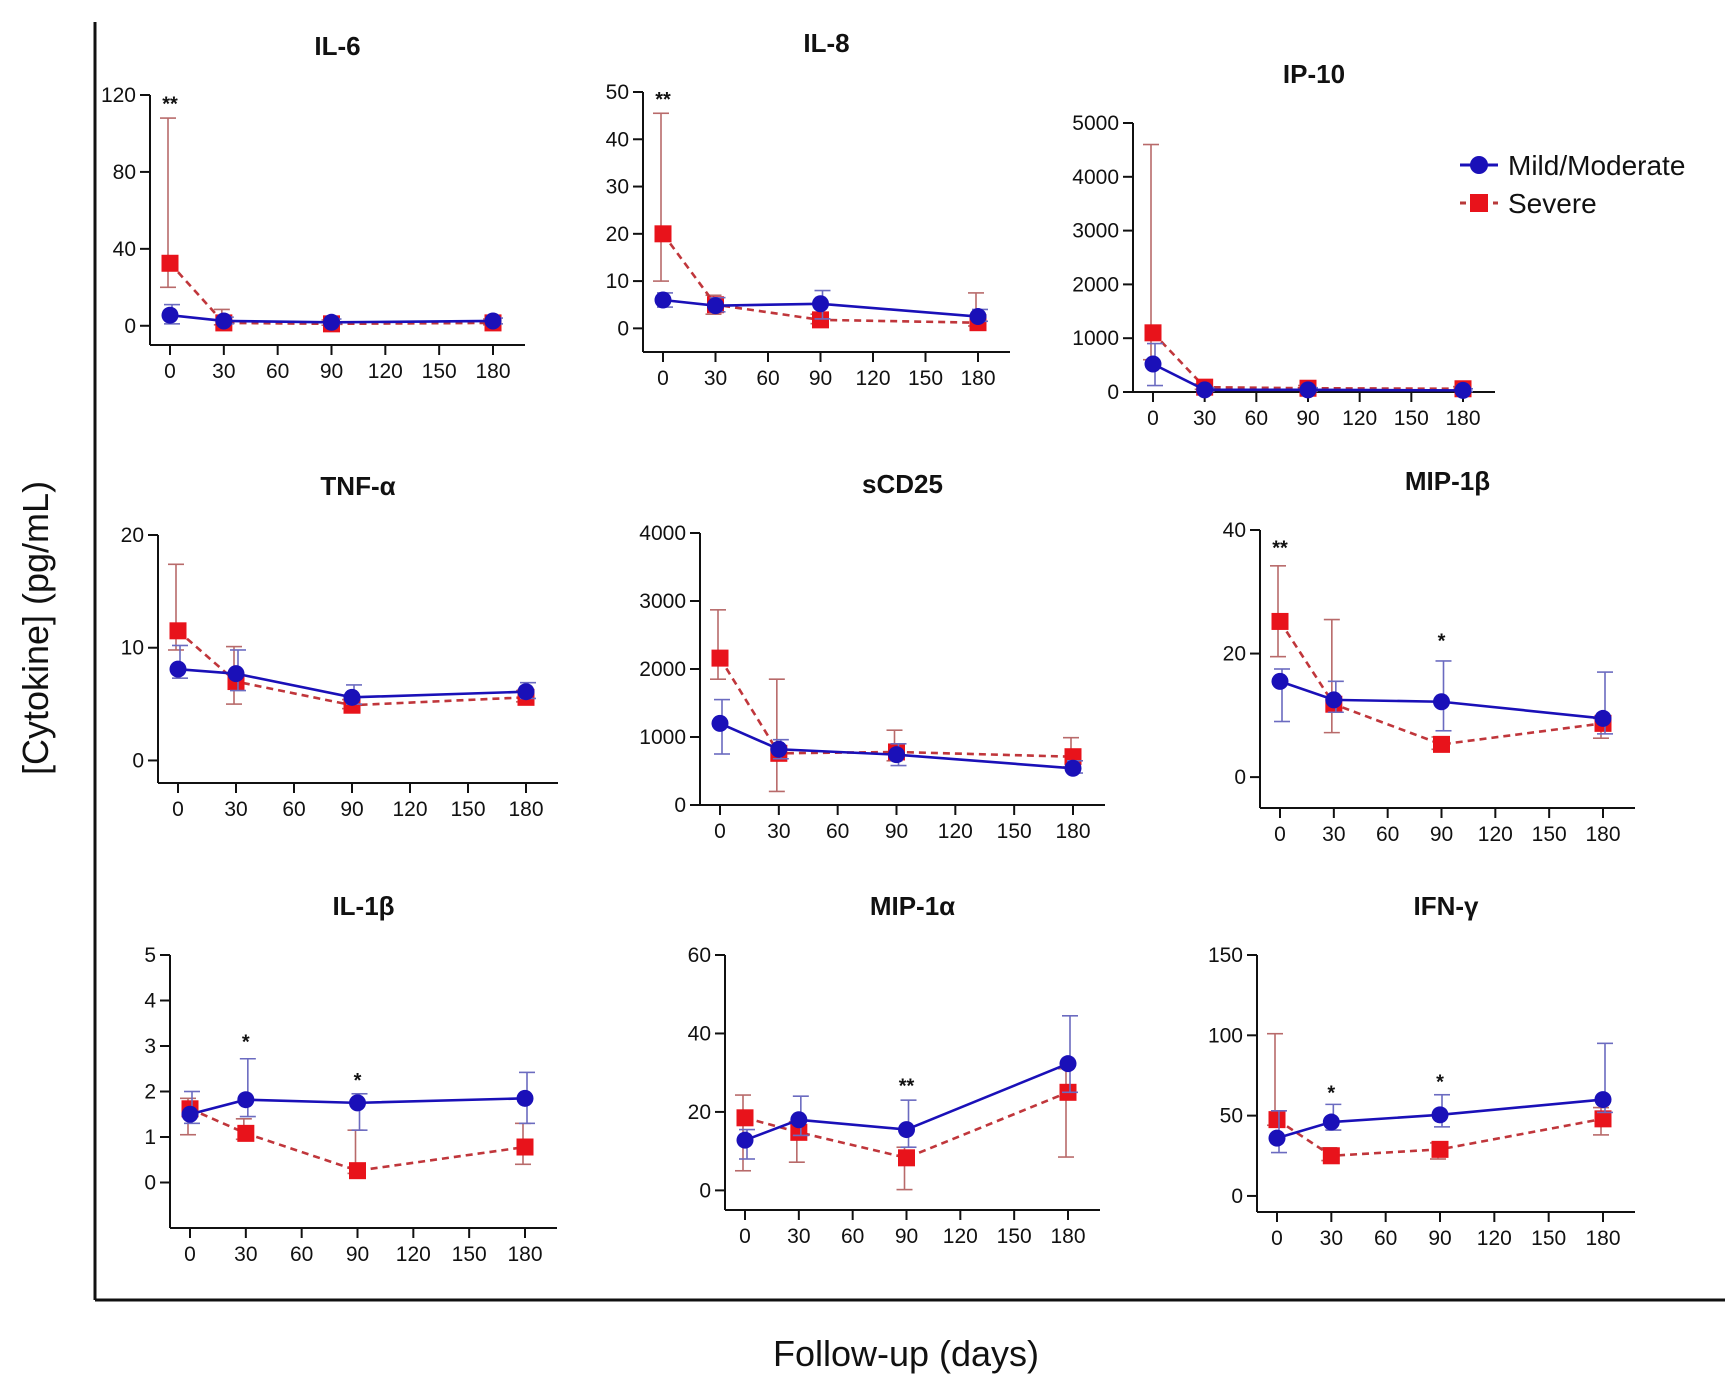  What do you see at coordinates (1421, 1070) in the screenshot?
I see `panel-8: IFN-γ 0 50 100 150 0 30 60 90 120 150 180 * *` at bounding box center [1421, 1070].